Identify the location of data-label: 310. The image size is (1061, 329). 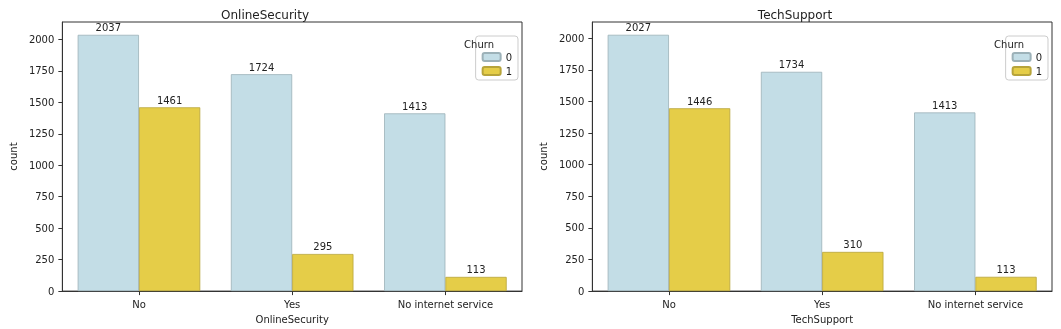
(853, 245).